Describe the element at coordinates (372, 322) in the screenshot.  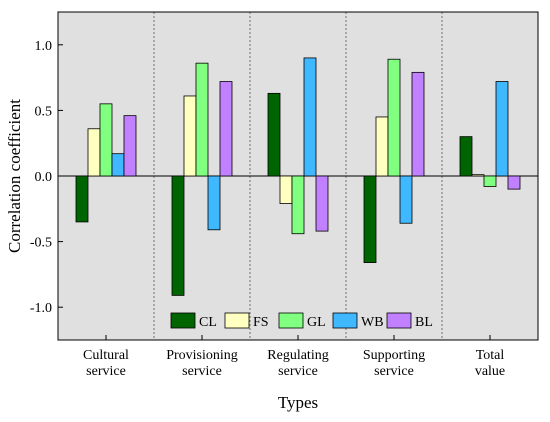
I see `legend-label-wb: WB` at that location.